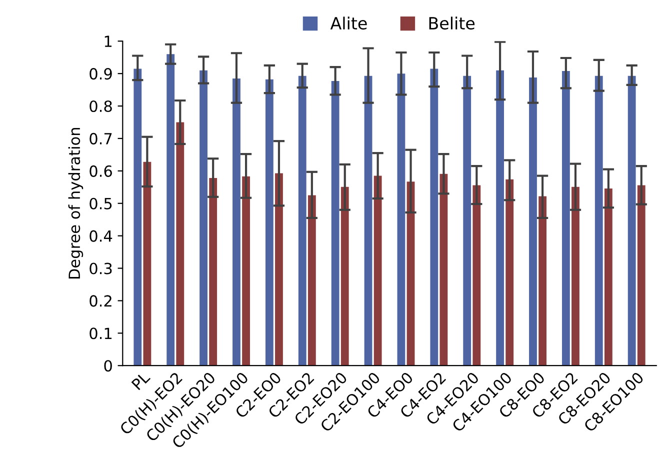 The image size is (663, 457). I want to click on y-axis-title: Degree of hydration, so click(76, 203).